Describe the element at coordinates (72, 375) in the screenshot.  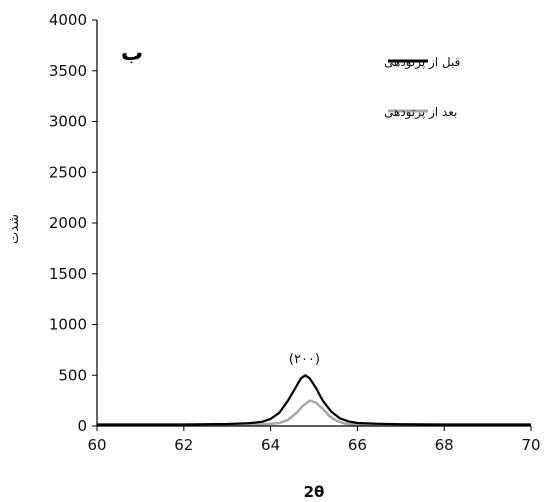
I see `y-tick-label: 500` at that location.